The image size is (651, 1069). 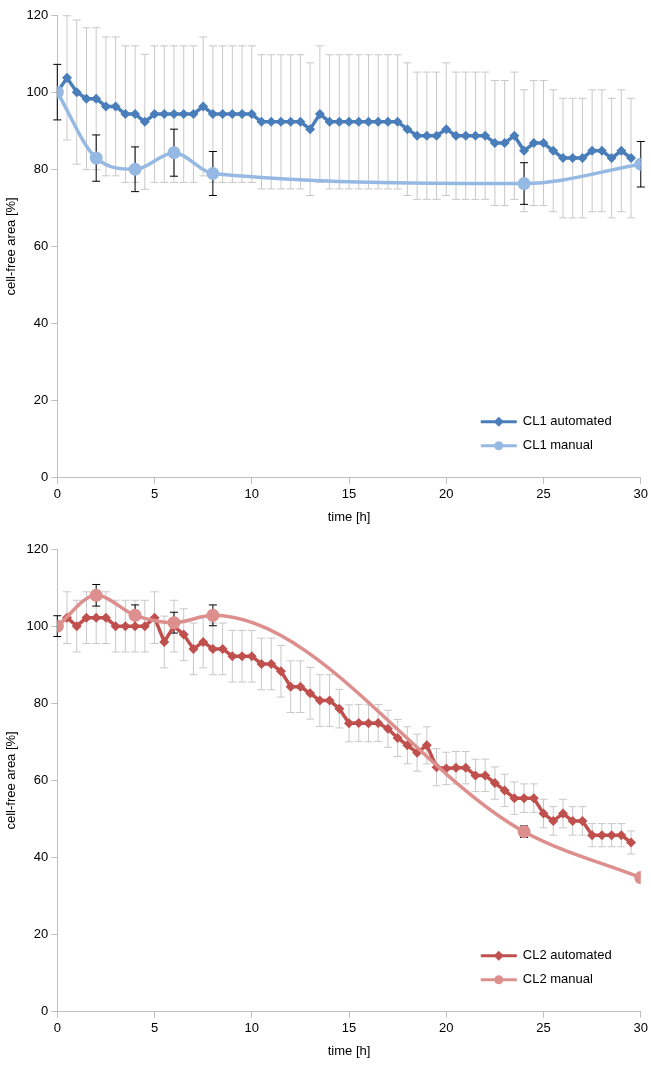 What do you see at coordinates (567, 421) in the screenshot?
I see `legend-label: CL1 automated` at bounding box center [567, 421].